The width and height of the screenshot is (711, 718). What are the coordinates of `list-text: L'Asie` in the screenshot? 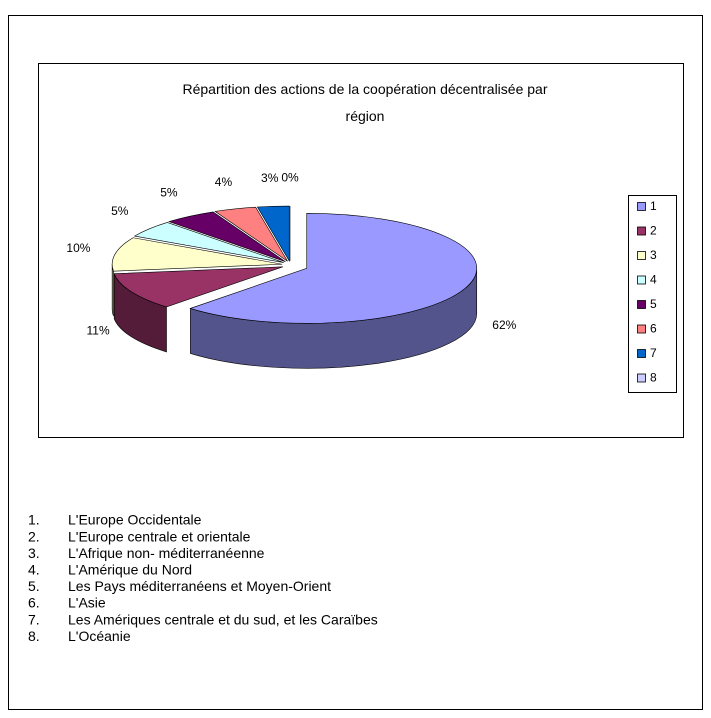 It's located at (87, 603).